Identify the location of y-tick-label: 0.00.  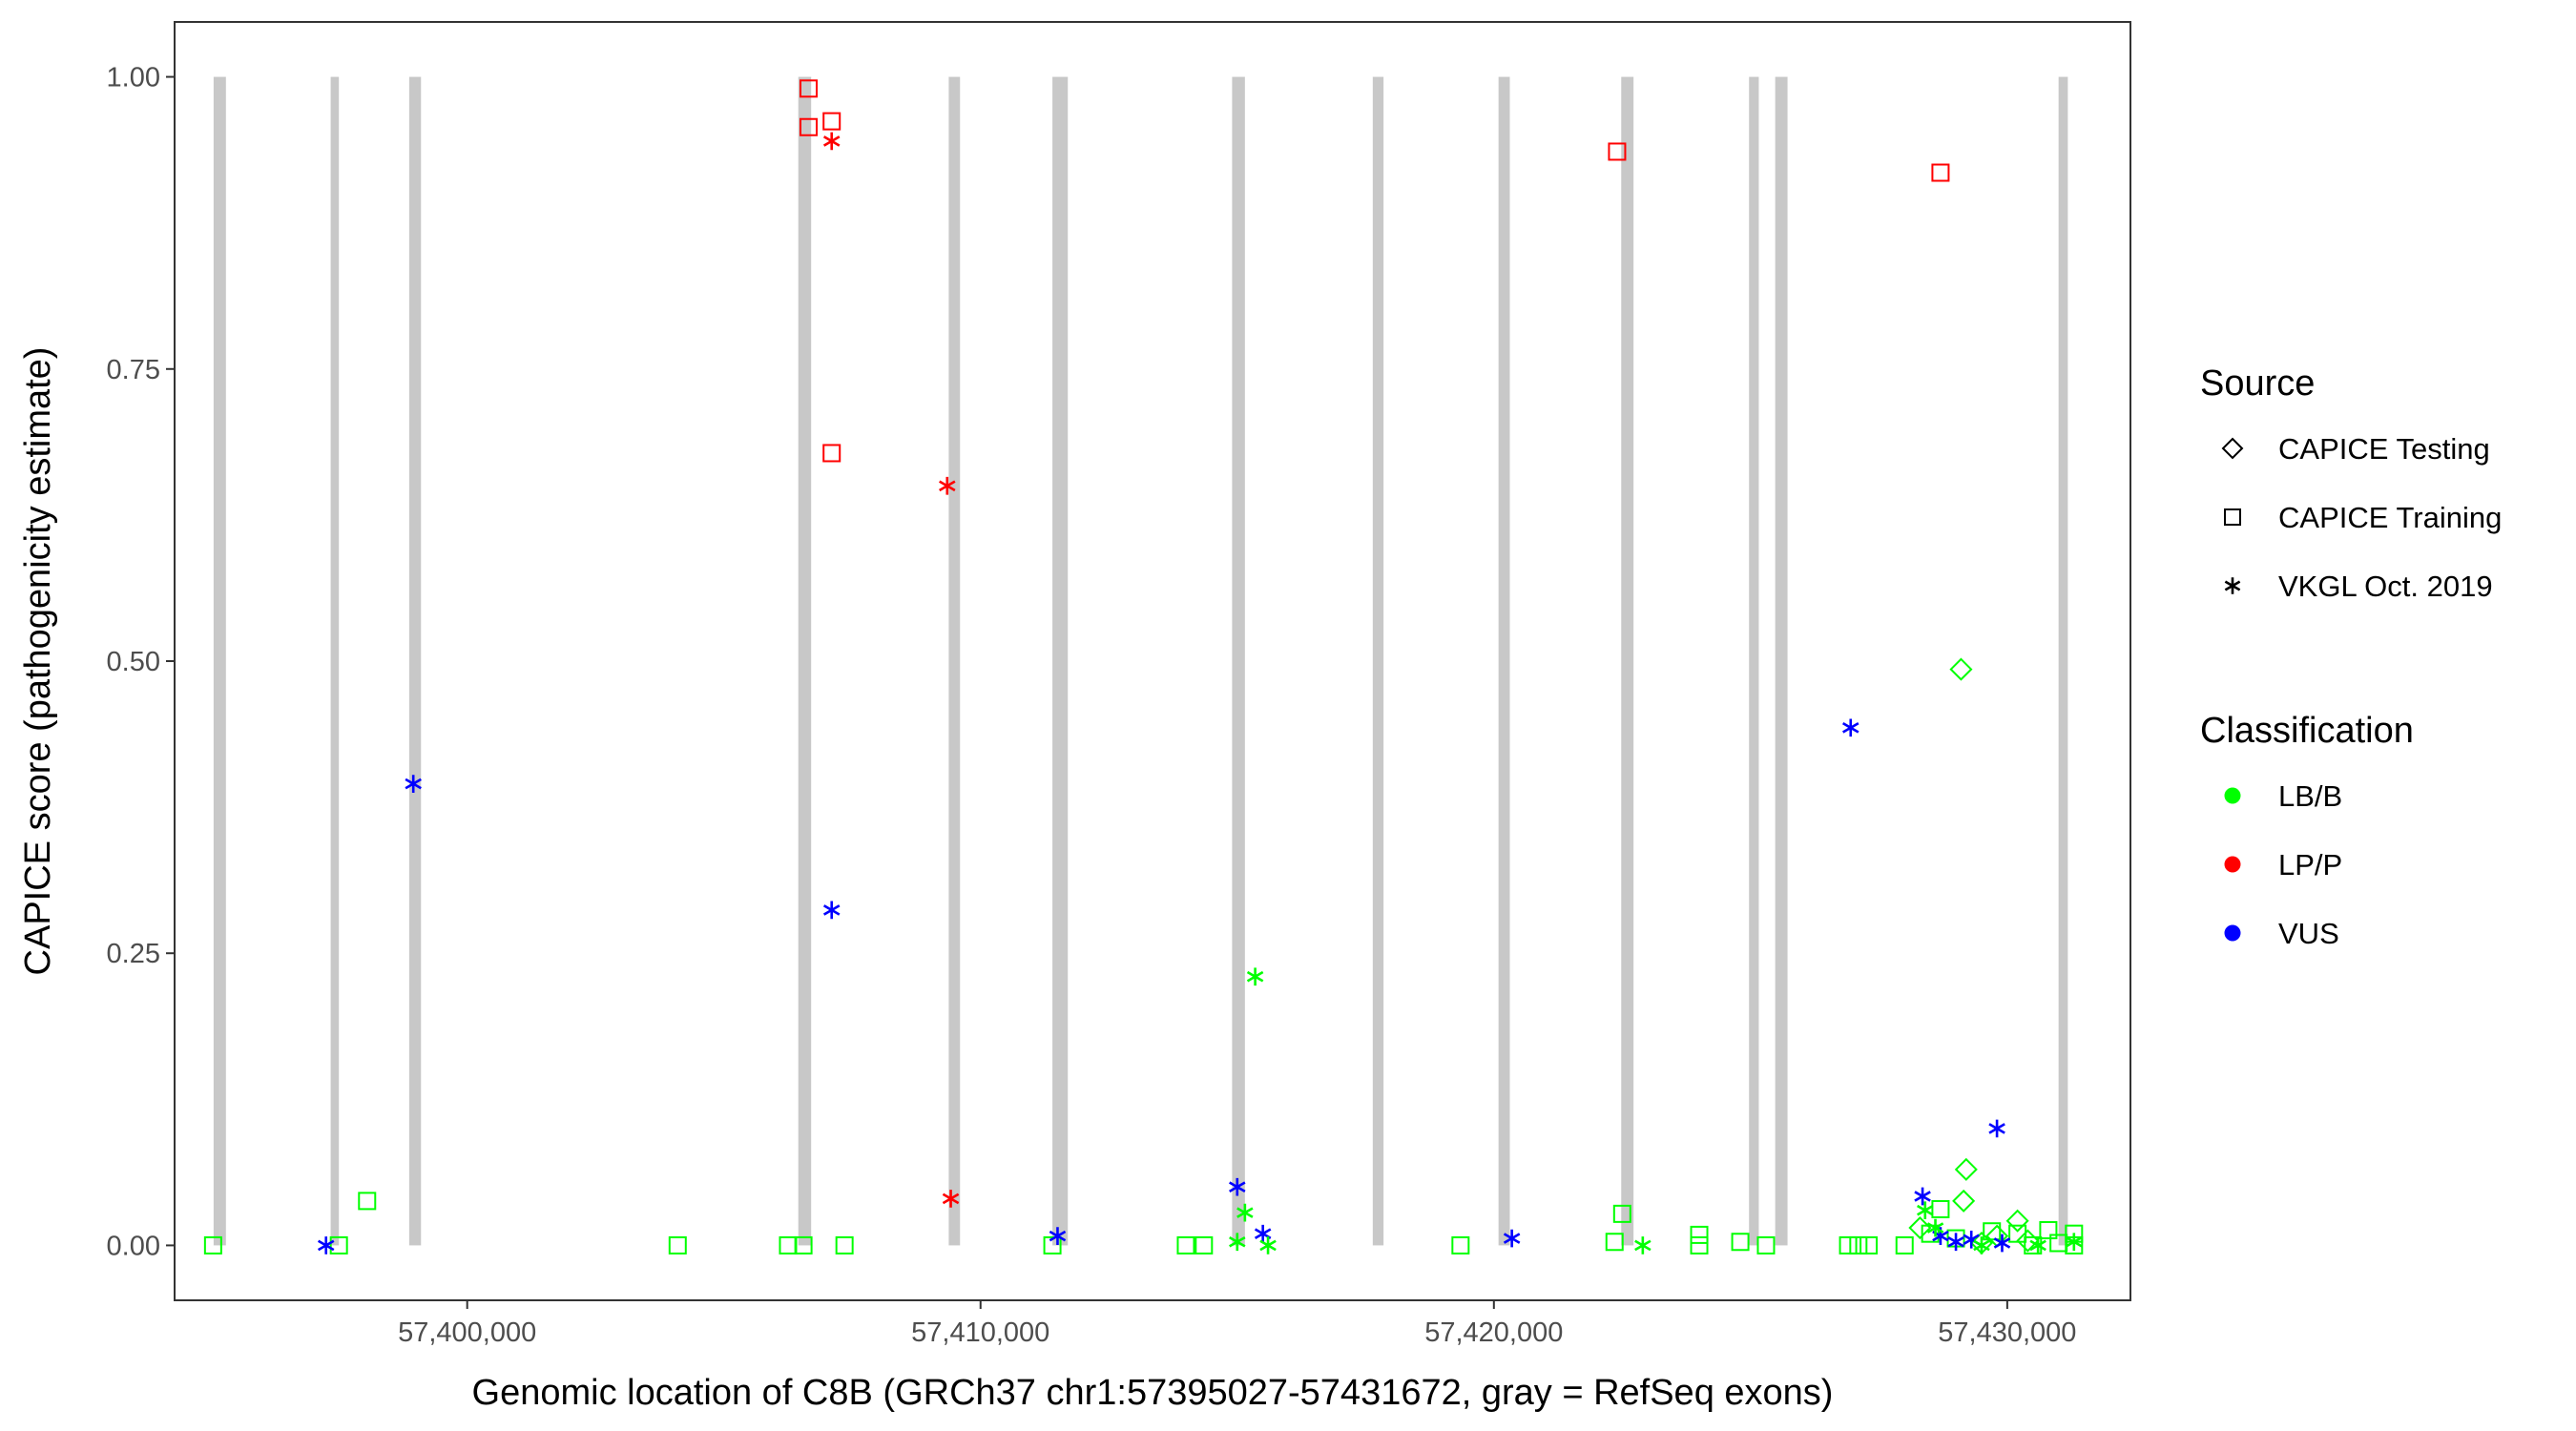
(133, 1246).